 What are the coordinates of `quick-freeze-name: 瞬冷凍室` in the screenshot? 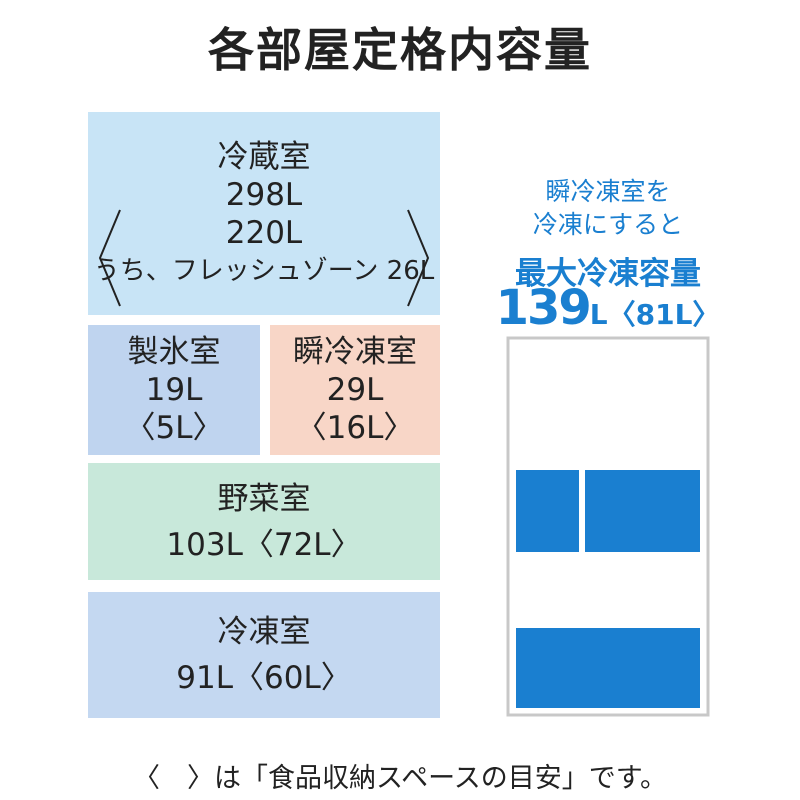 It's located at (355, 352).